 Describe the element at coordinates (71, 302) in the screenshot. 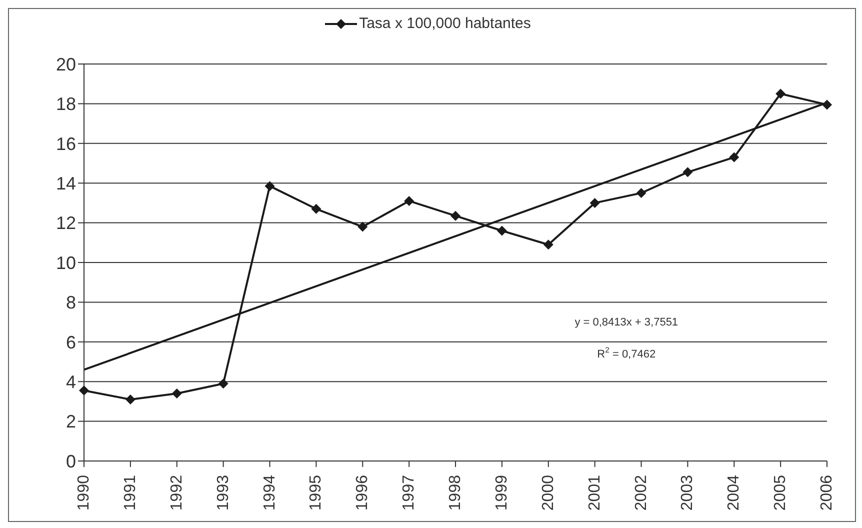

I see `y-tick-label: 8` at that location.